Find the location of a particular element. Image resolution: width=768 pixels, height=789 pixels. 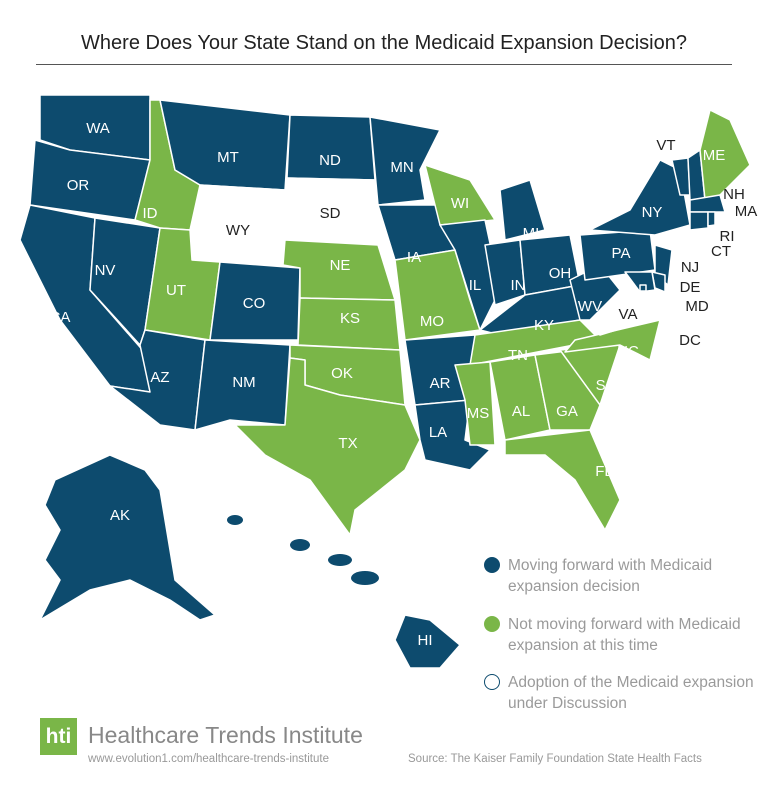

state-label-co: CO is located at coordinates (254, 303).